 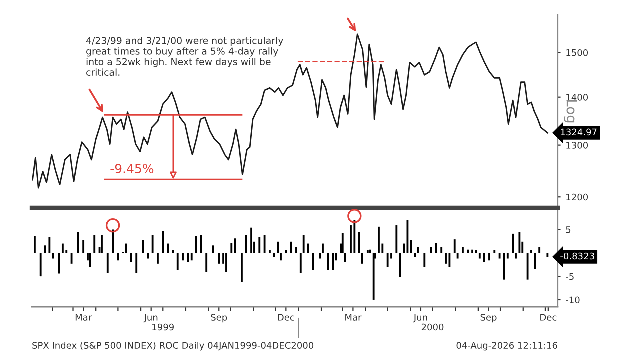 I want to click on y-tick-label: 1200, so click(x=577, y=197).